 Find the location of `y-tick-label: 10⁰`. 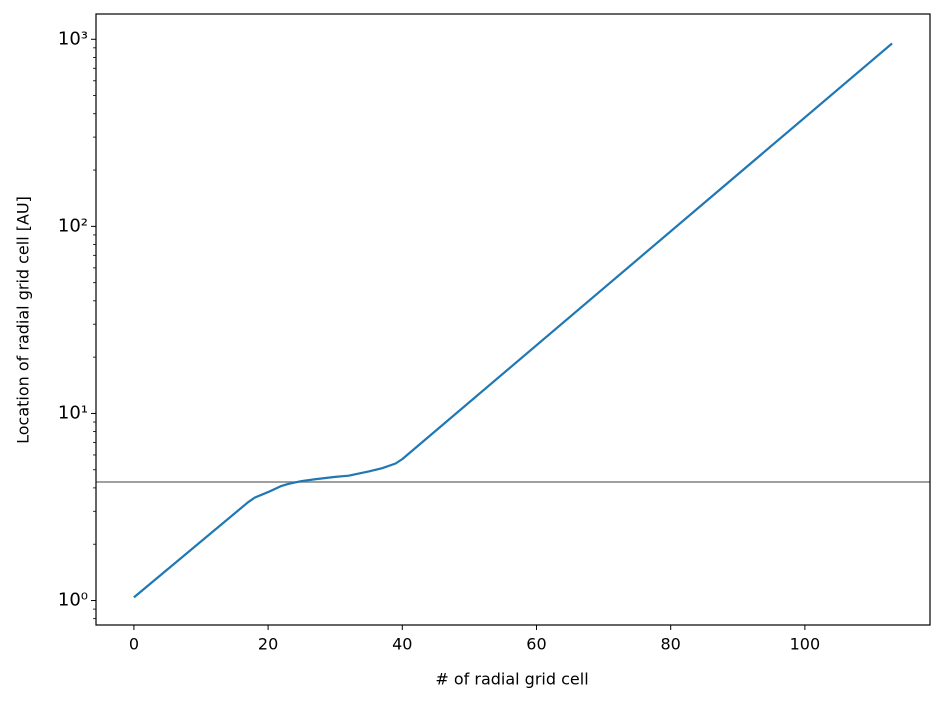

y-tick-label: 10⁰ is located at coordinates (73, 600).